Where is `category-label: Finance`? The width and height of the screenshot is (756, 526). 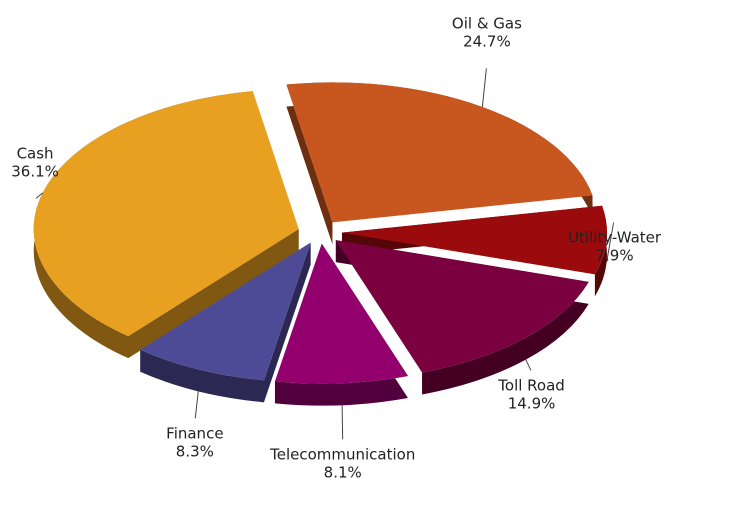 category-label: Finance is located at coordinates (194, 433).